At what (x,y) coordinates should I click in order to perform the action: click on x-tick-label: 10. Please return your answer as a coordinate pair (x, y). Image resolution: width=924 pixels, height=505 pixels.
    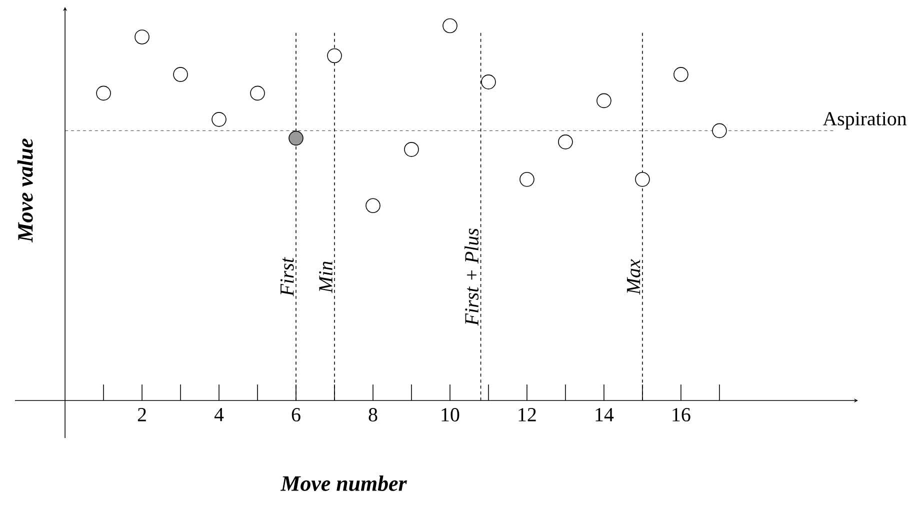
    Looking at the image, I should click on (451, 415).